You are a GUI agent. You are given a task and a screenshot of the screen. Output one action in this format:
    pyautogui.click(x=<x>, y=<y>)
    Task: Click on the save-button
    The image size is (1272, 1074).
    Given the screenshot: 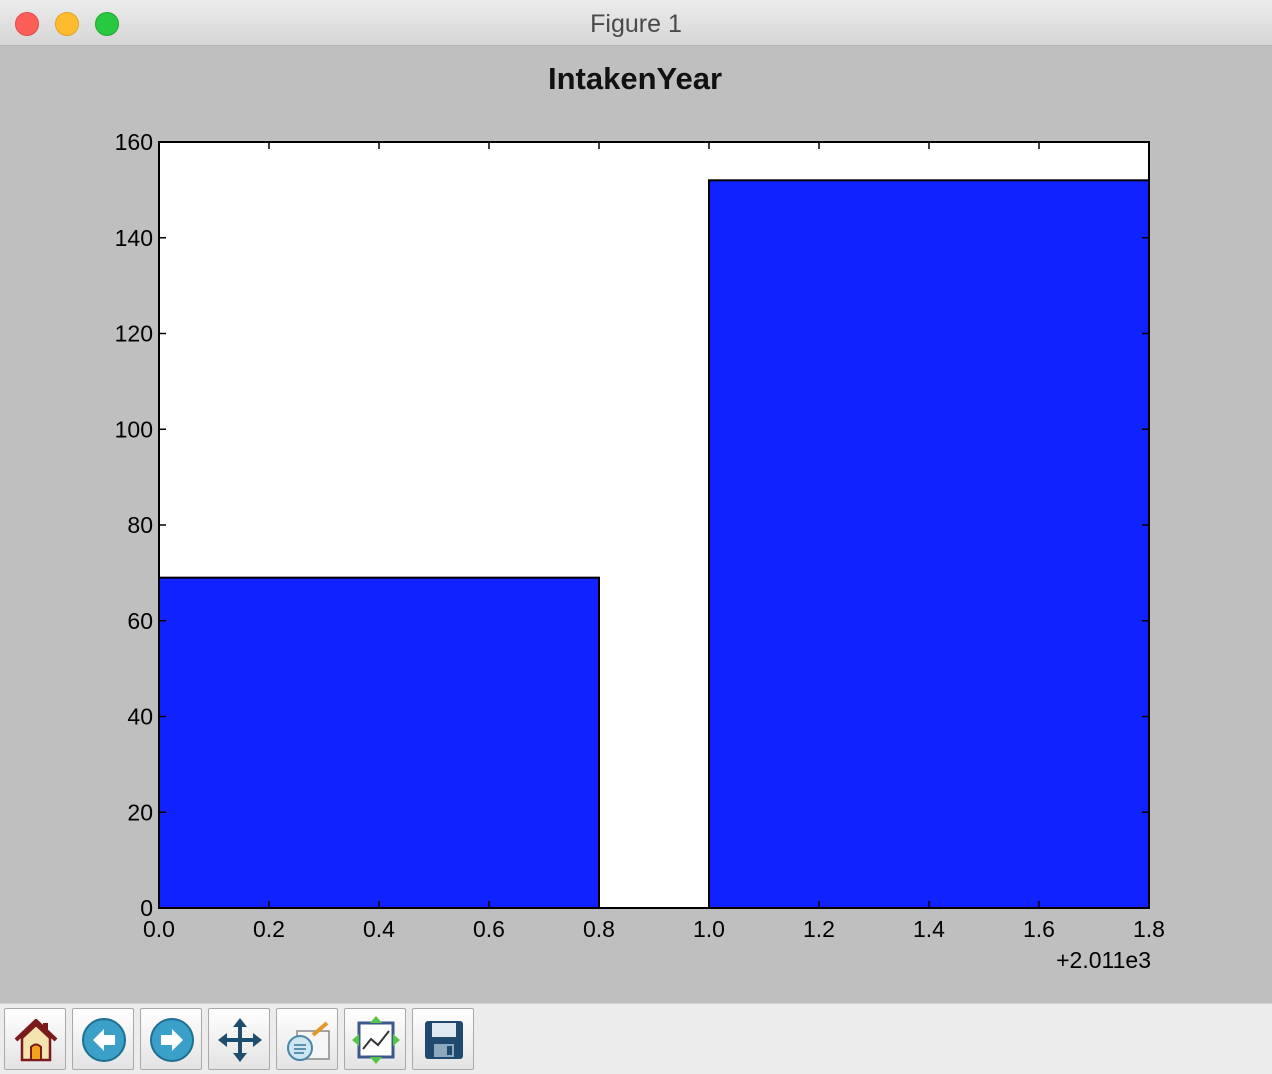 What is the action you would take?
    pyautogui.click(x=443, y=1039)
    